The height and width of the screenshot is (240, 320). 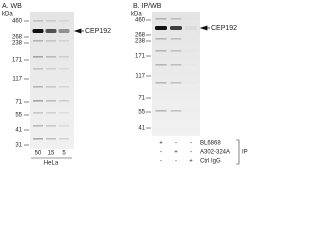 I want to click on sample-label: HeLa, so click(x=51, y=164).